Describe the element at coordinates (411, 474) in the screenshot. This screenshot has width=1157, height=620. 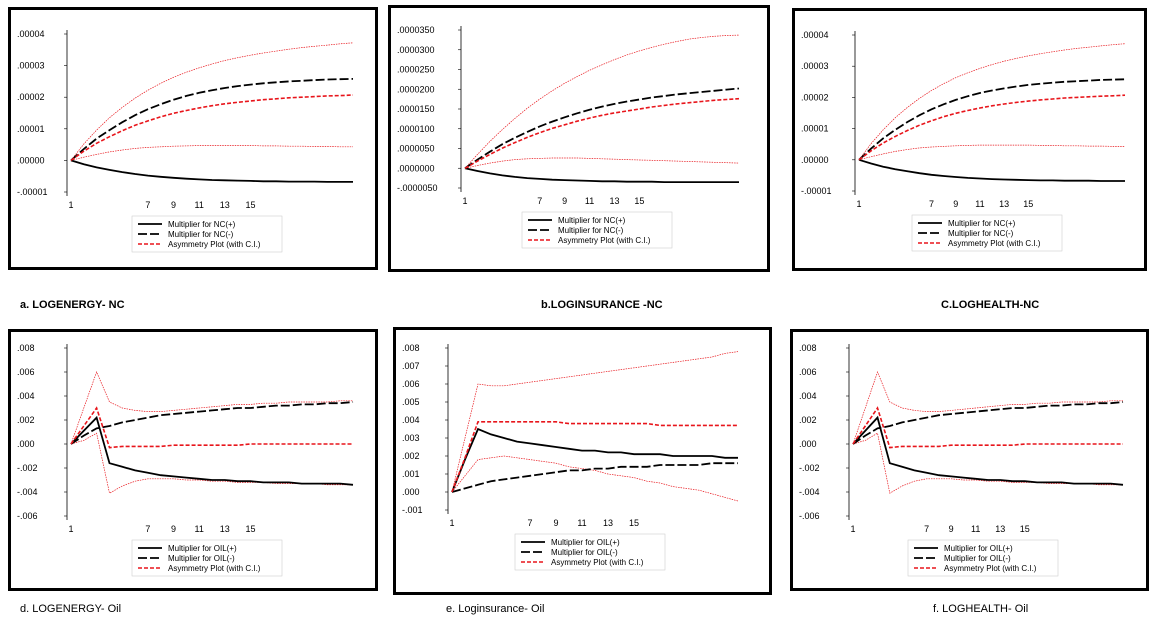
I see `y-tick-label: .001` at that location.